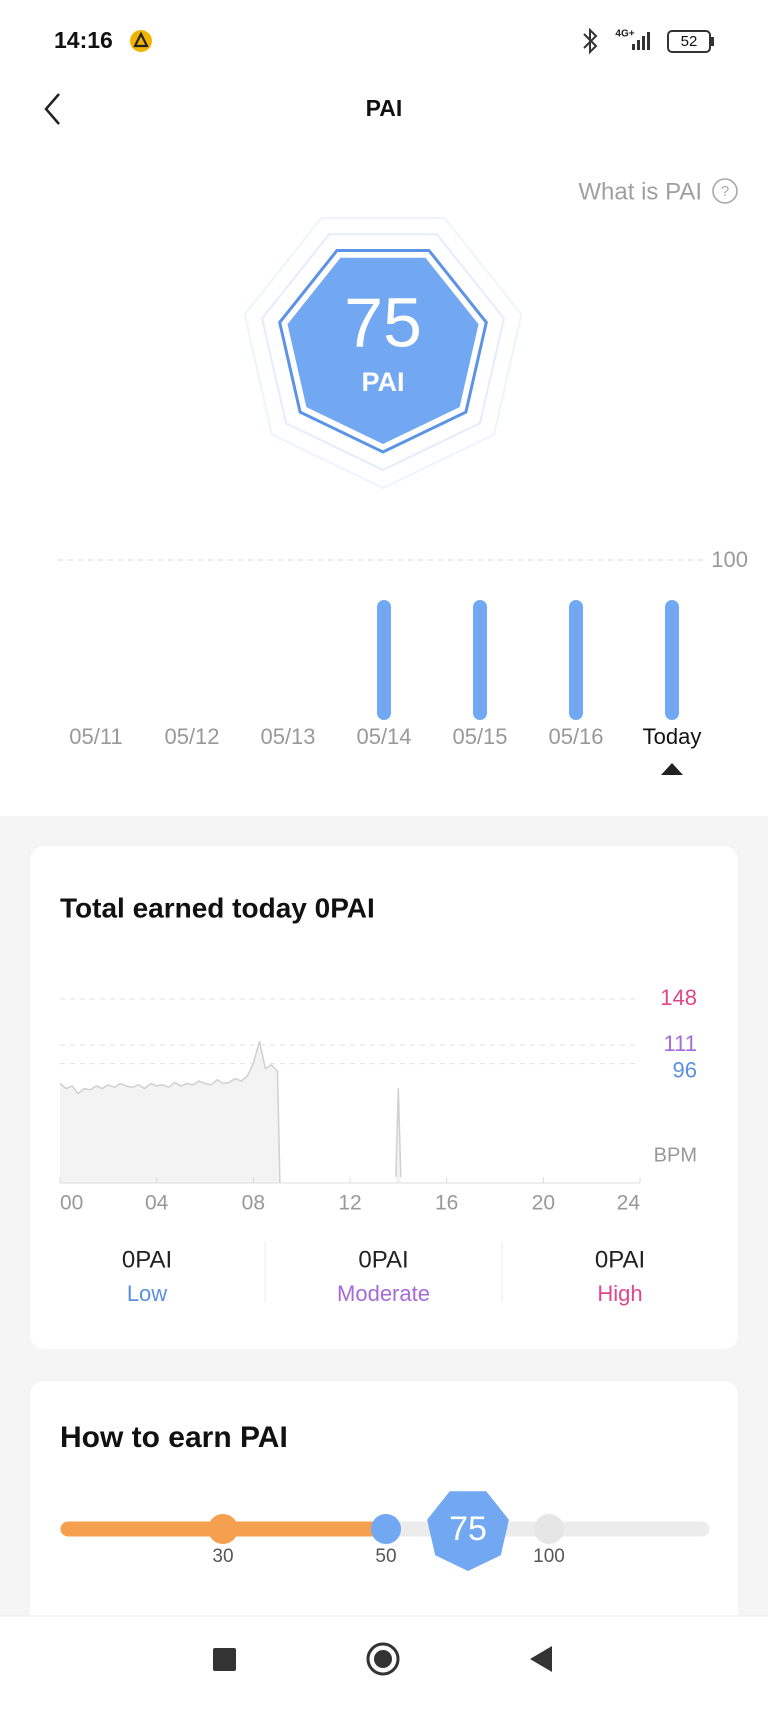  What do you see at coordinates (403, 648) in the screenshot?
I see `trend-chart: 100 05/11 05/12 05/13 05/14 05/15 05/16 Today` at bounding box center [403, 648].